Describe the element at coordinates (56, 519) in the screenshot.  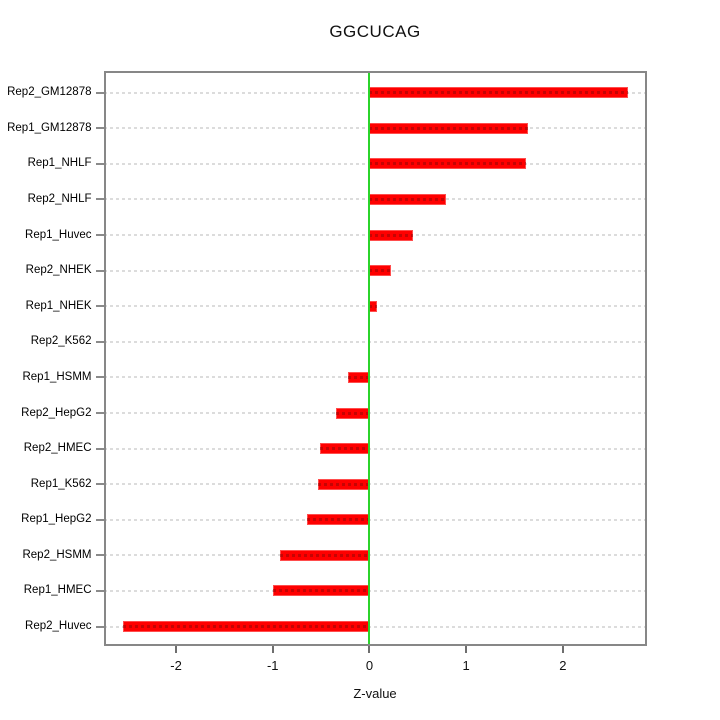
I see `category-label: Rep1_HepG2` at that location.